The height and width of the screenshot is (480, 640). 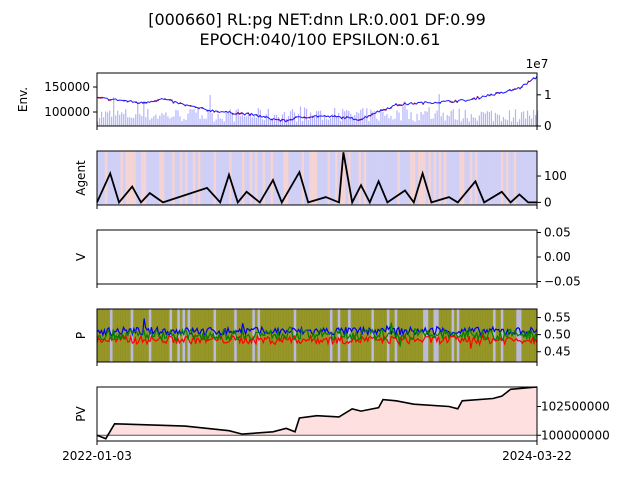 I want to click on chart-title-line1: [000660] RL:pg NET:dnn LR:0.001 DF:0.99, so click(x=317, y=19).